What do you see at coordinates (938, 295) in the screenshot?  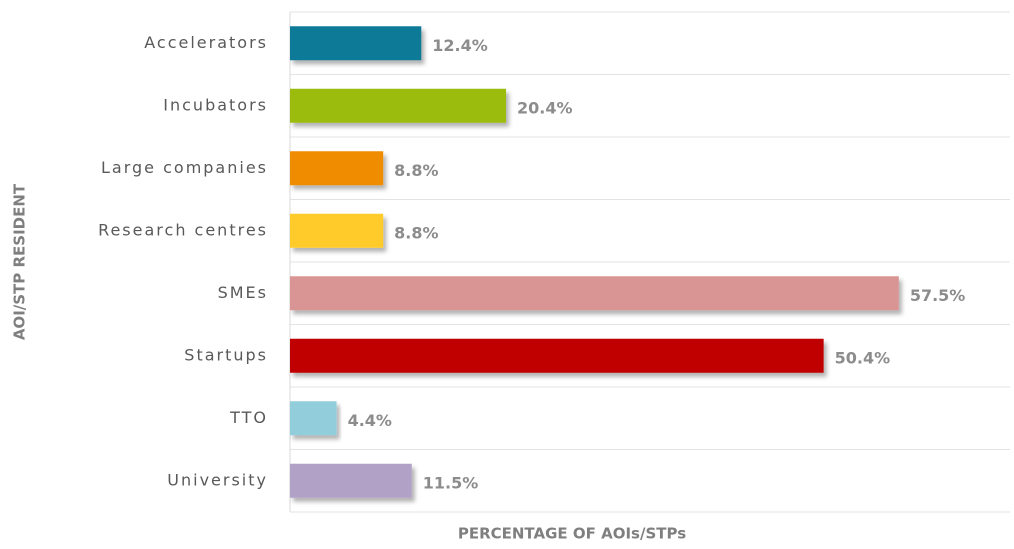 I see `data-label: 57.5%` at bounding box center [938, 295].